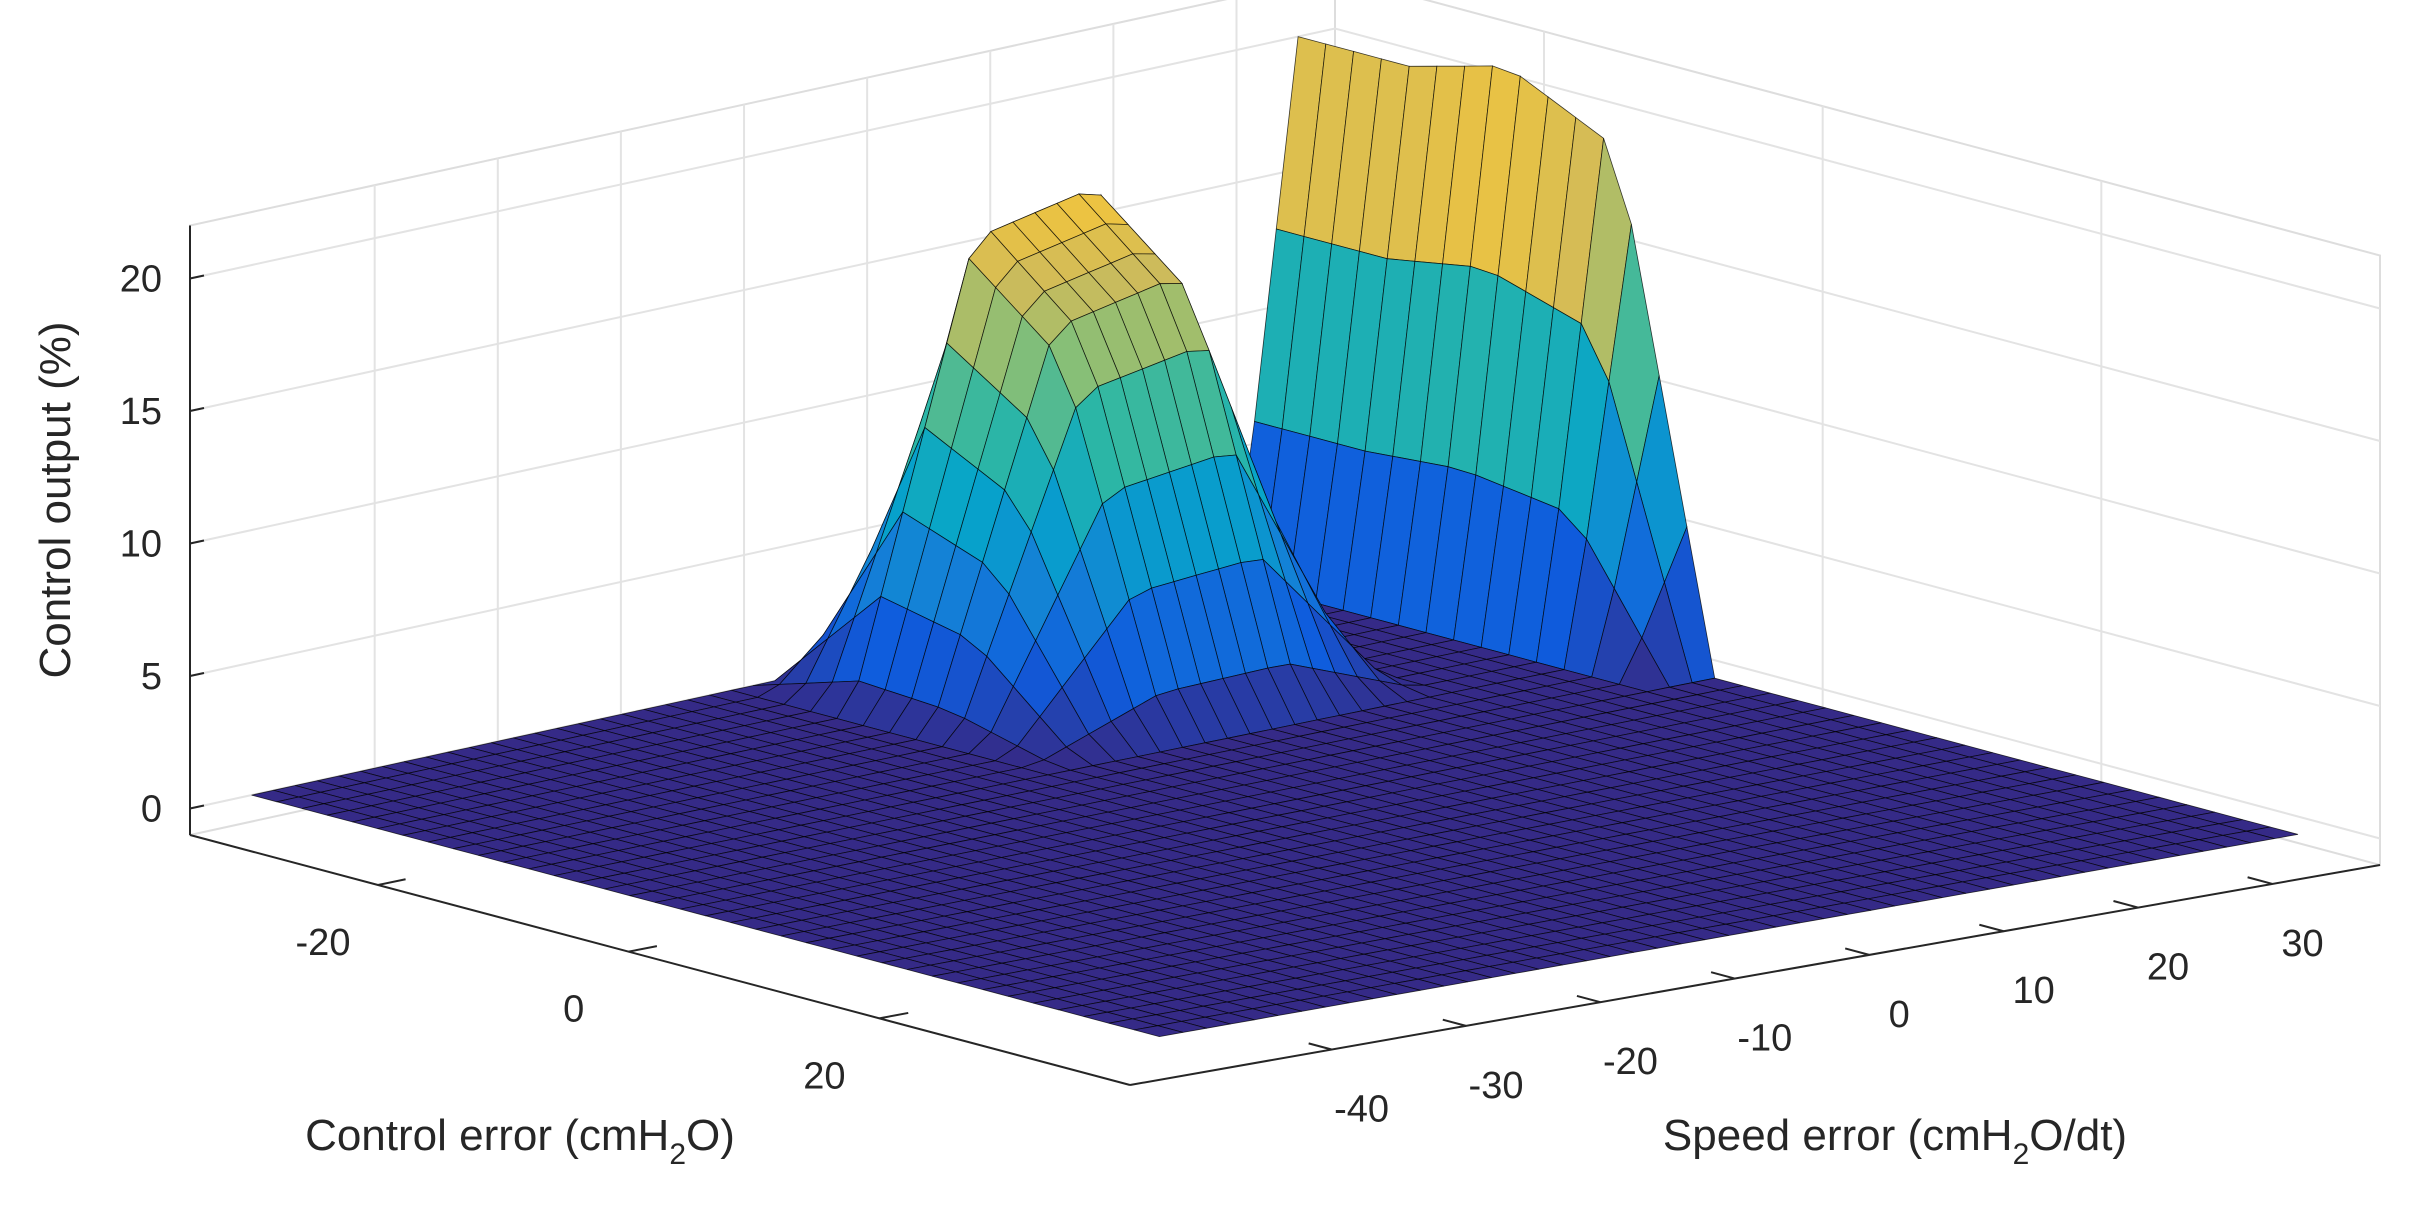  Describe the element at coordinates (1159, 1031) in the screenshot. I see `surface-patch` at that location.